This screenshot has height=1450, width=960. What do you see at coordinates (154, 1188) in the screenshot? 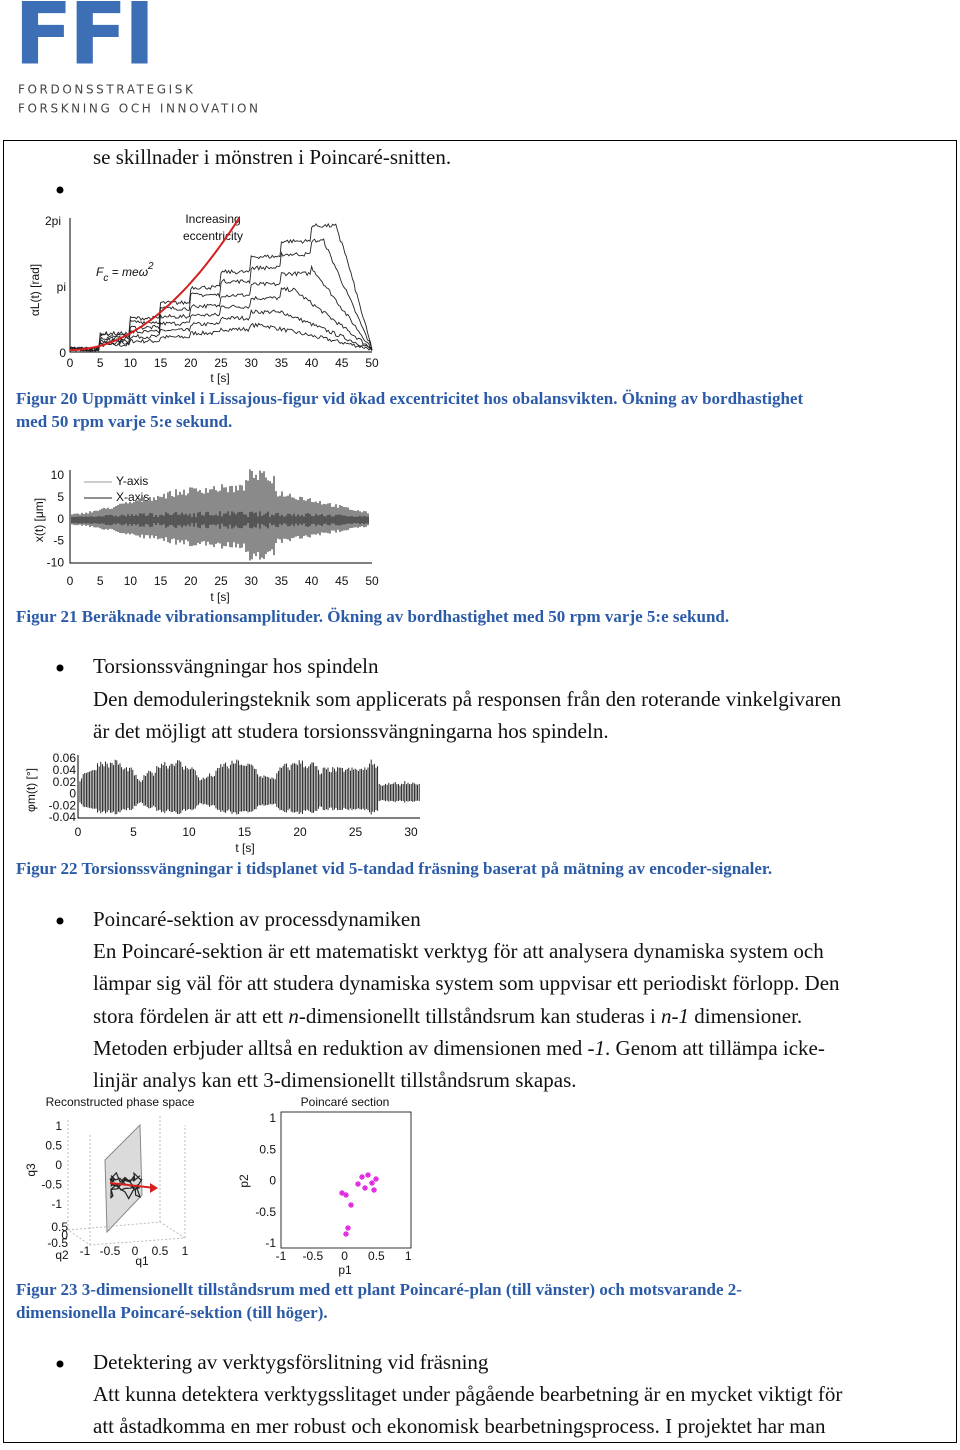
I see `arrow-head` at bounding box center [154, 1188].